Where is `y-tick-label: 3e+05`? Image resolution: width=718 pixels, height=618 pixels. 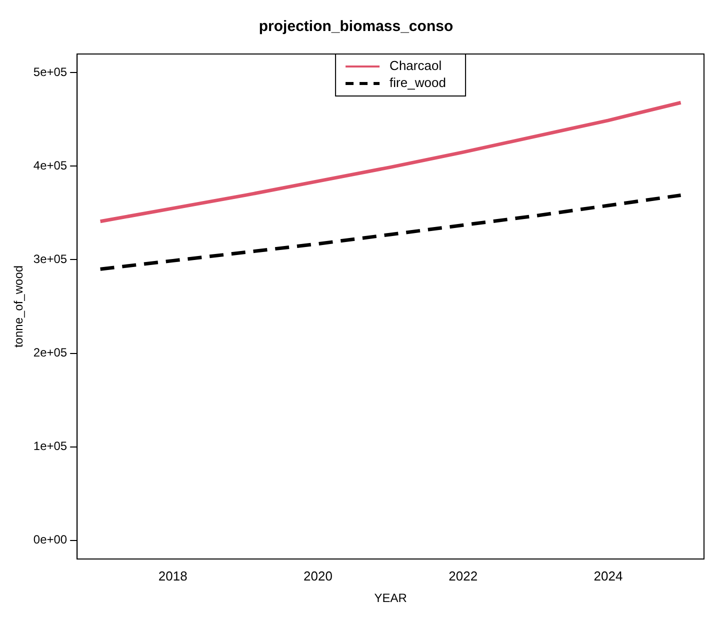
y-tick-label: 3e+05 is located at coordinates (50, 259).